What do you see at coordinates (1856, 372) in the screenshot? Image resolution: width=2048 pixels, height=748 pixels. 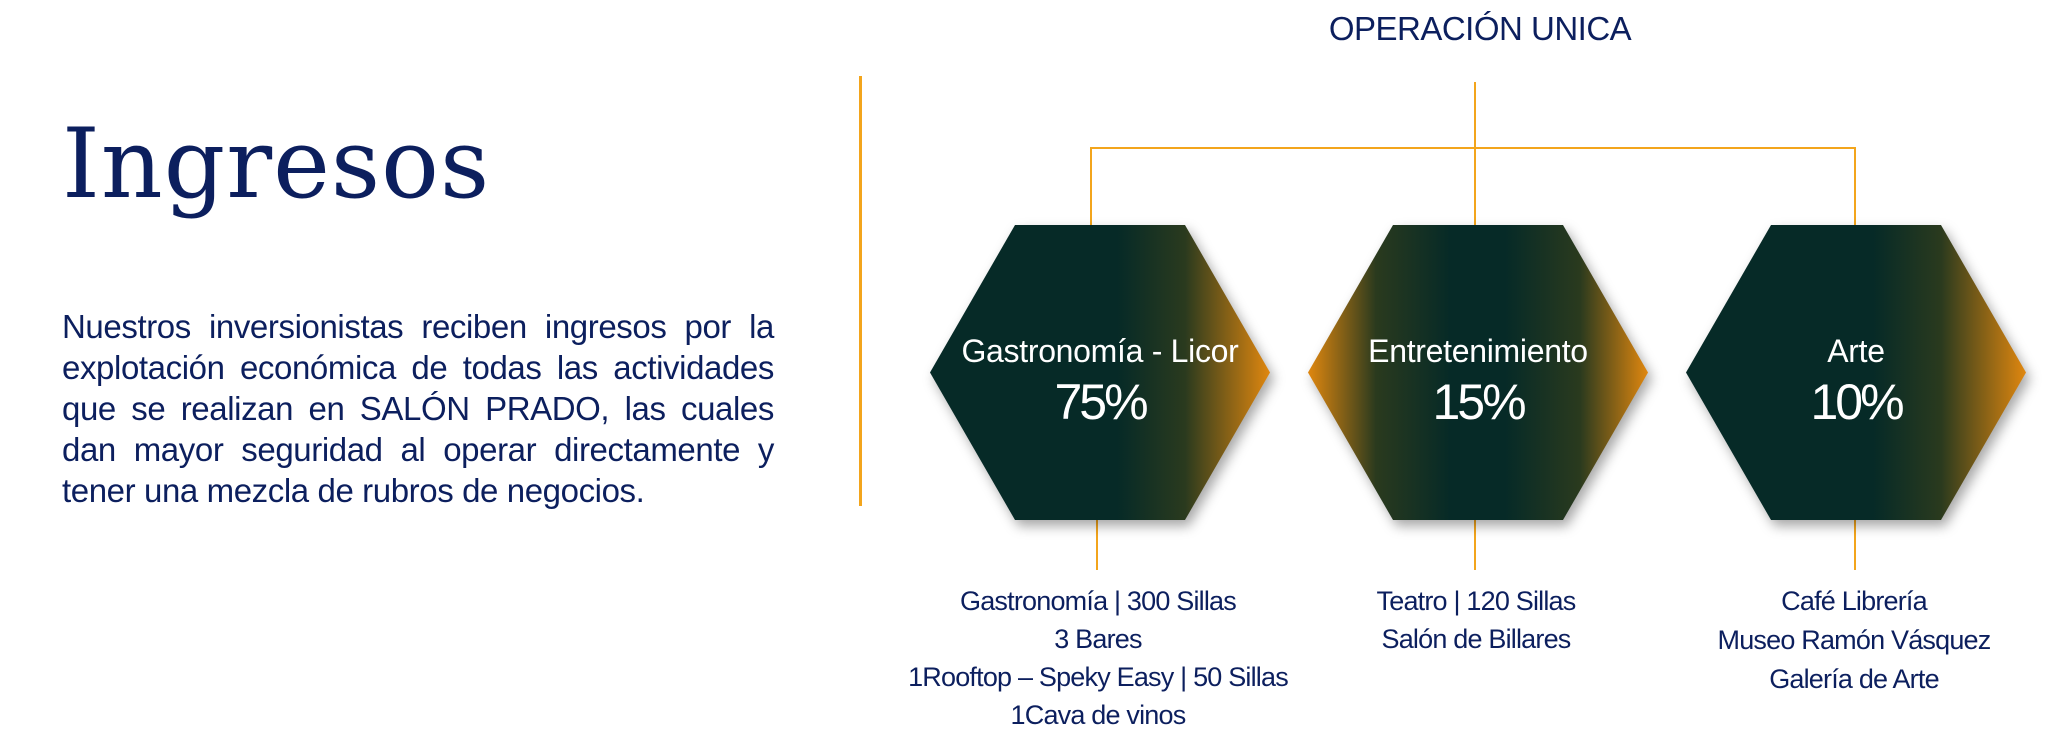 I see `hex-node-arte: Arte 10%` at bounding box center [1856, 372].